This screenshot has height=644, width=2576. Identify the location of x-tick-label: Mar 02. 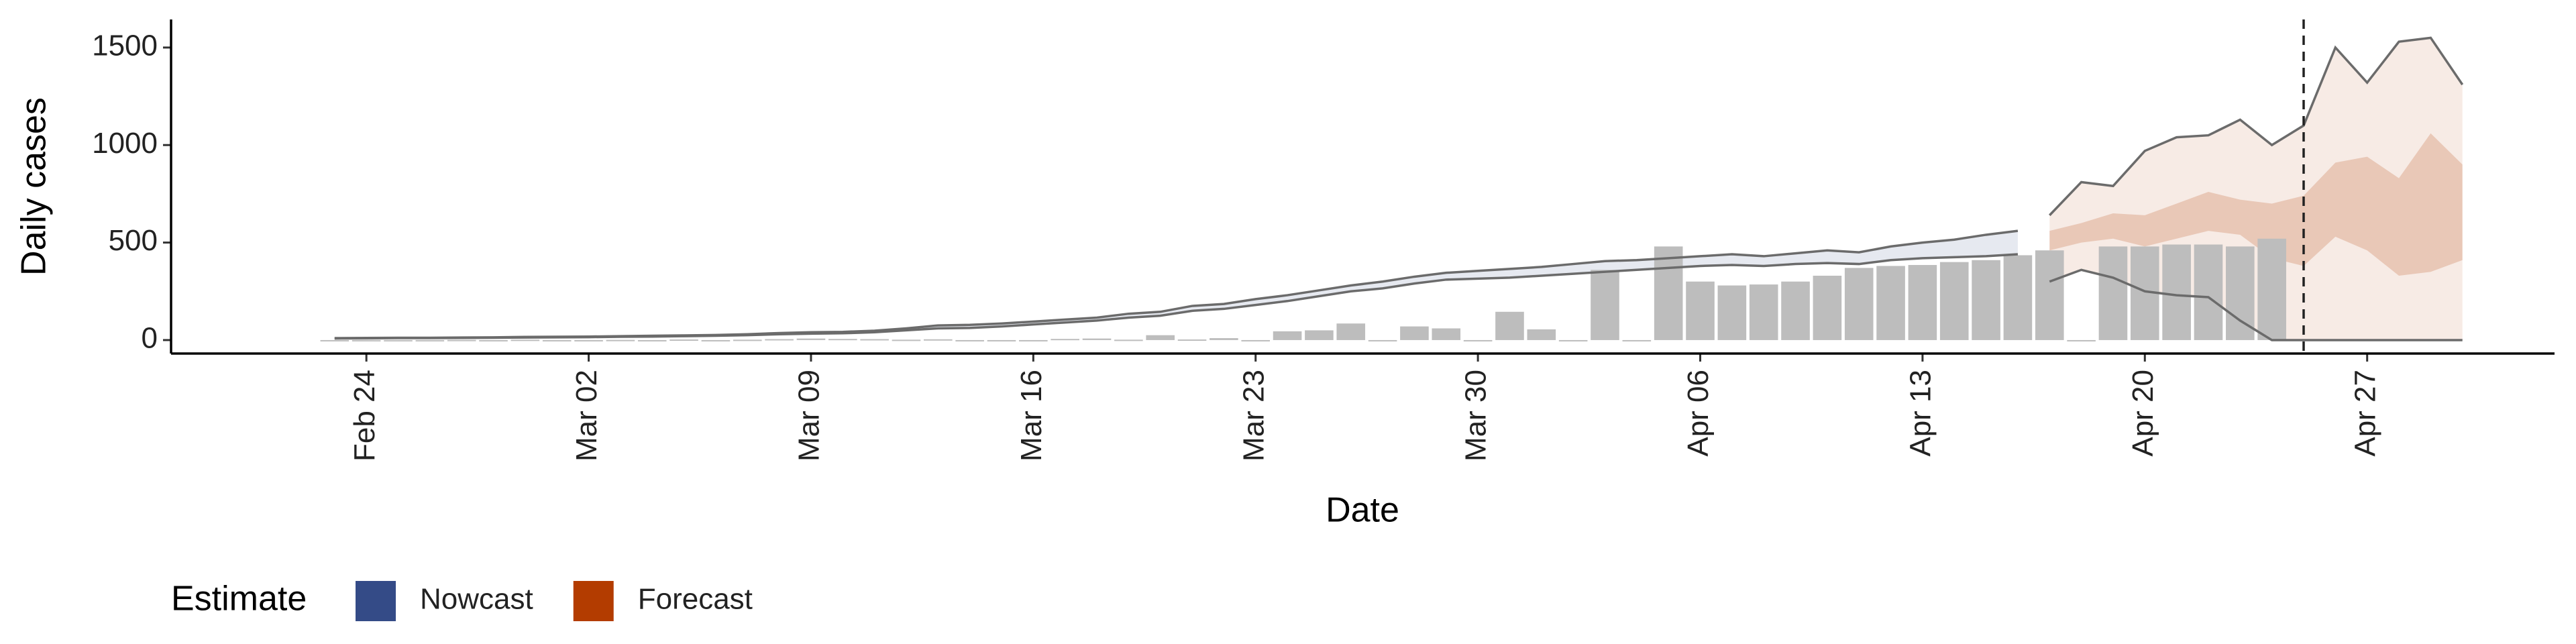
(586, 416).